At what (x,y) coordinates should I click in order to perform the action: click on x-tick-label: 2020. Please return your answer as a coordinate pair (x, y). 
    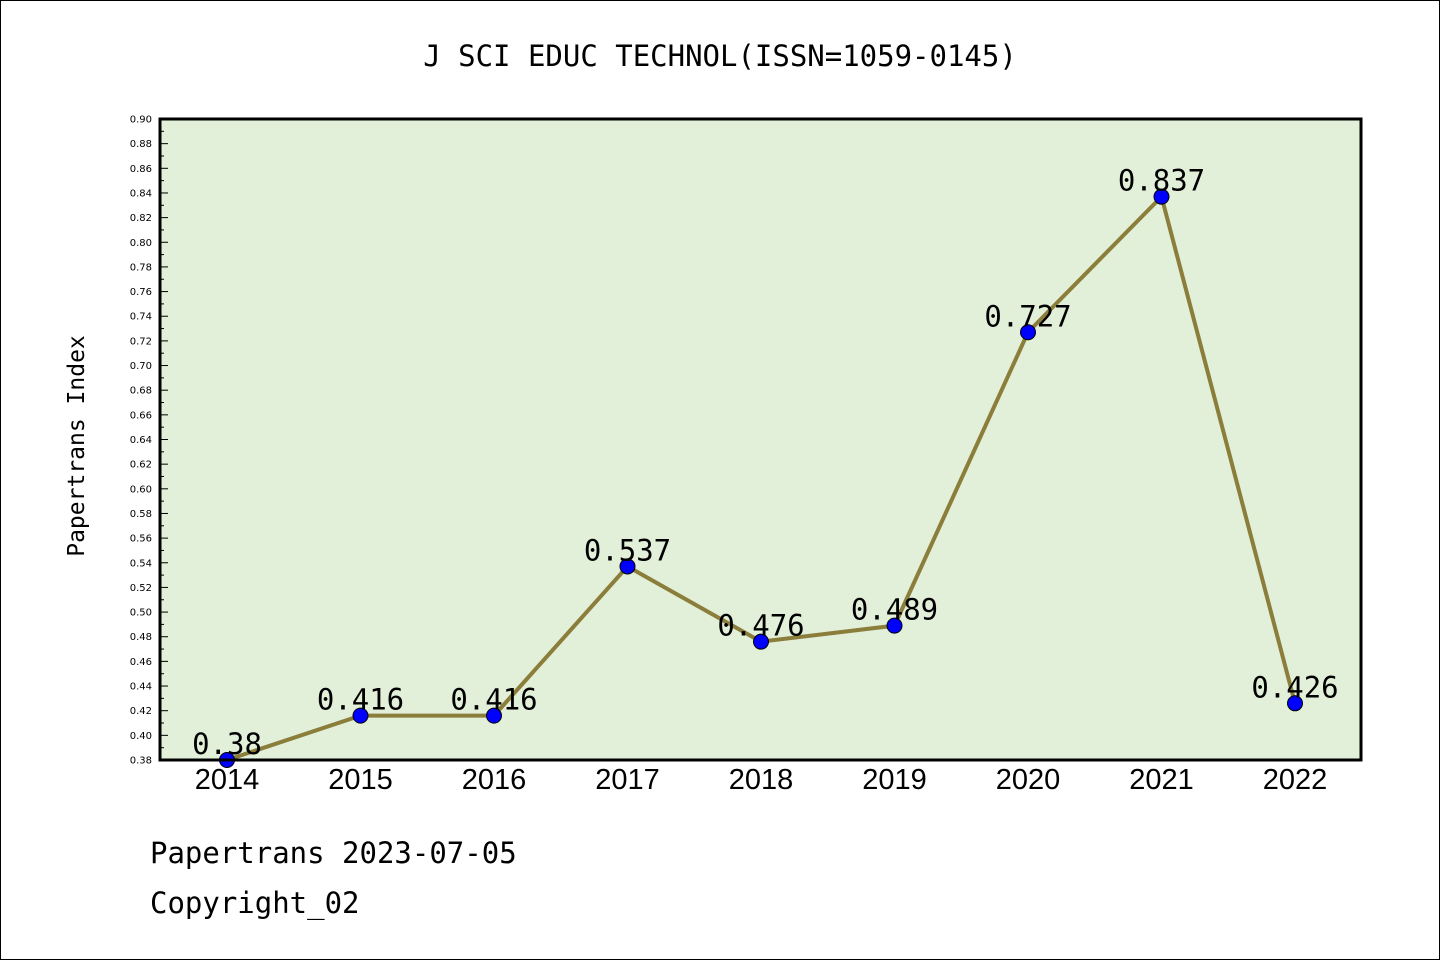
    Looking at the image, I should click on (1028, 780).